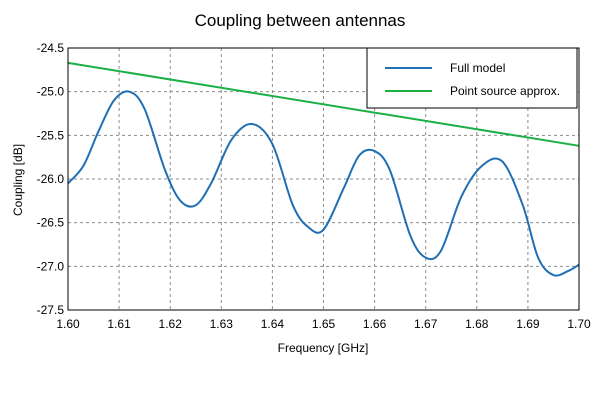 The height and width of the screenshot is (405, 610). What do you see at coordinates (51, 223) in the screenshot?
I see `y-tick-label: -26.5` at bounding box center [51, 223].